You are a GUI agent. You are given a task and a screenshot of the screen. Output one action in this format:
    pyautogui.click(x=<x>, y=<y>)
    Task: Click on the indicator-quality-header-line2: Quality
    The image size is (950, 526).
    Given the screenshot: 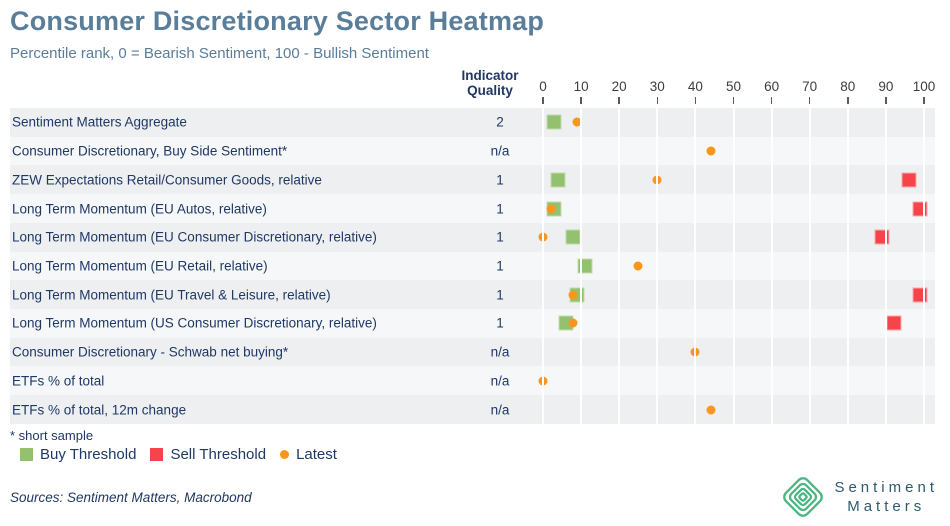 What is the action you would take?
    pyautogui.click(x=490, y=90)
    